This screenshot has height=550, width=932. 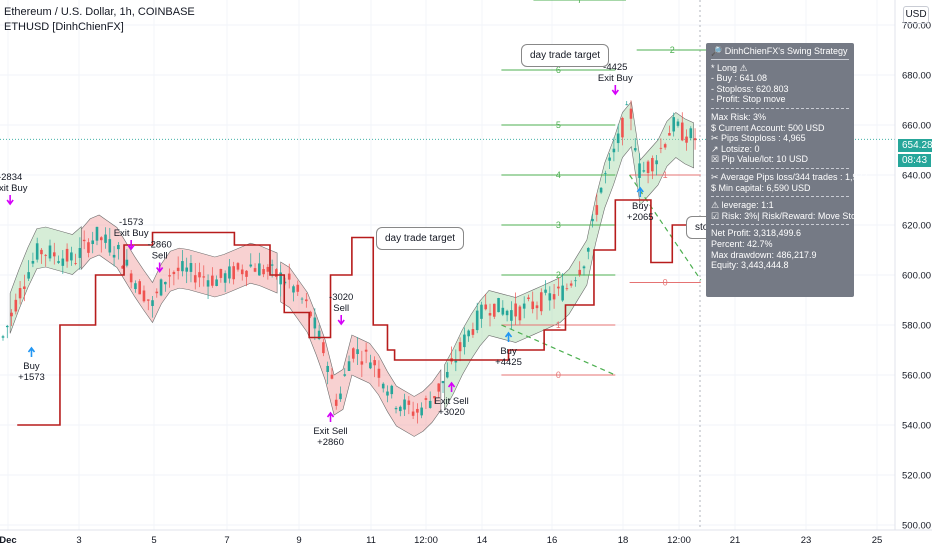 I want to click on panel-line: Percent: 42.7%, so click(x=742, y=243).